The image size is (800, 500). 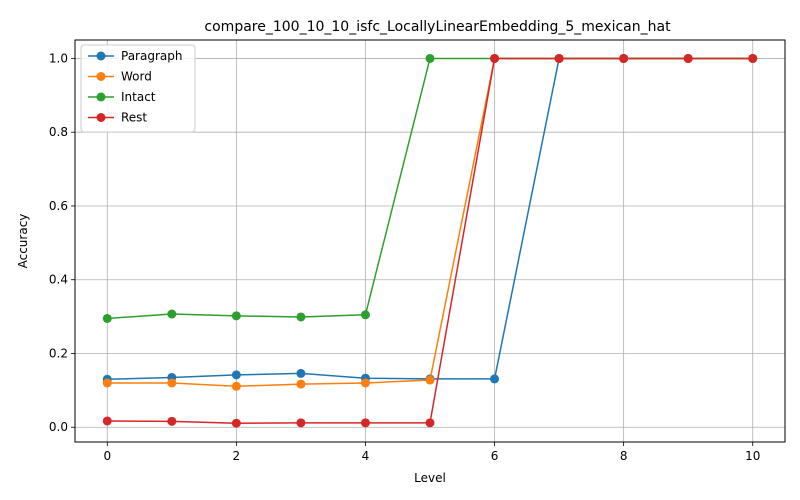 What do you see at coordinates (58, 58) in the screenshot?
I see `y-tick-label: 1.0` at bounding box center [58, 58].